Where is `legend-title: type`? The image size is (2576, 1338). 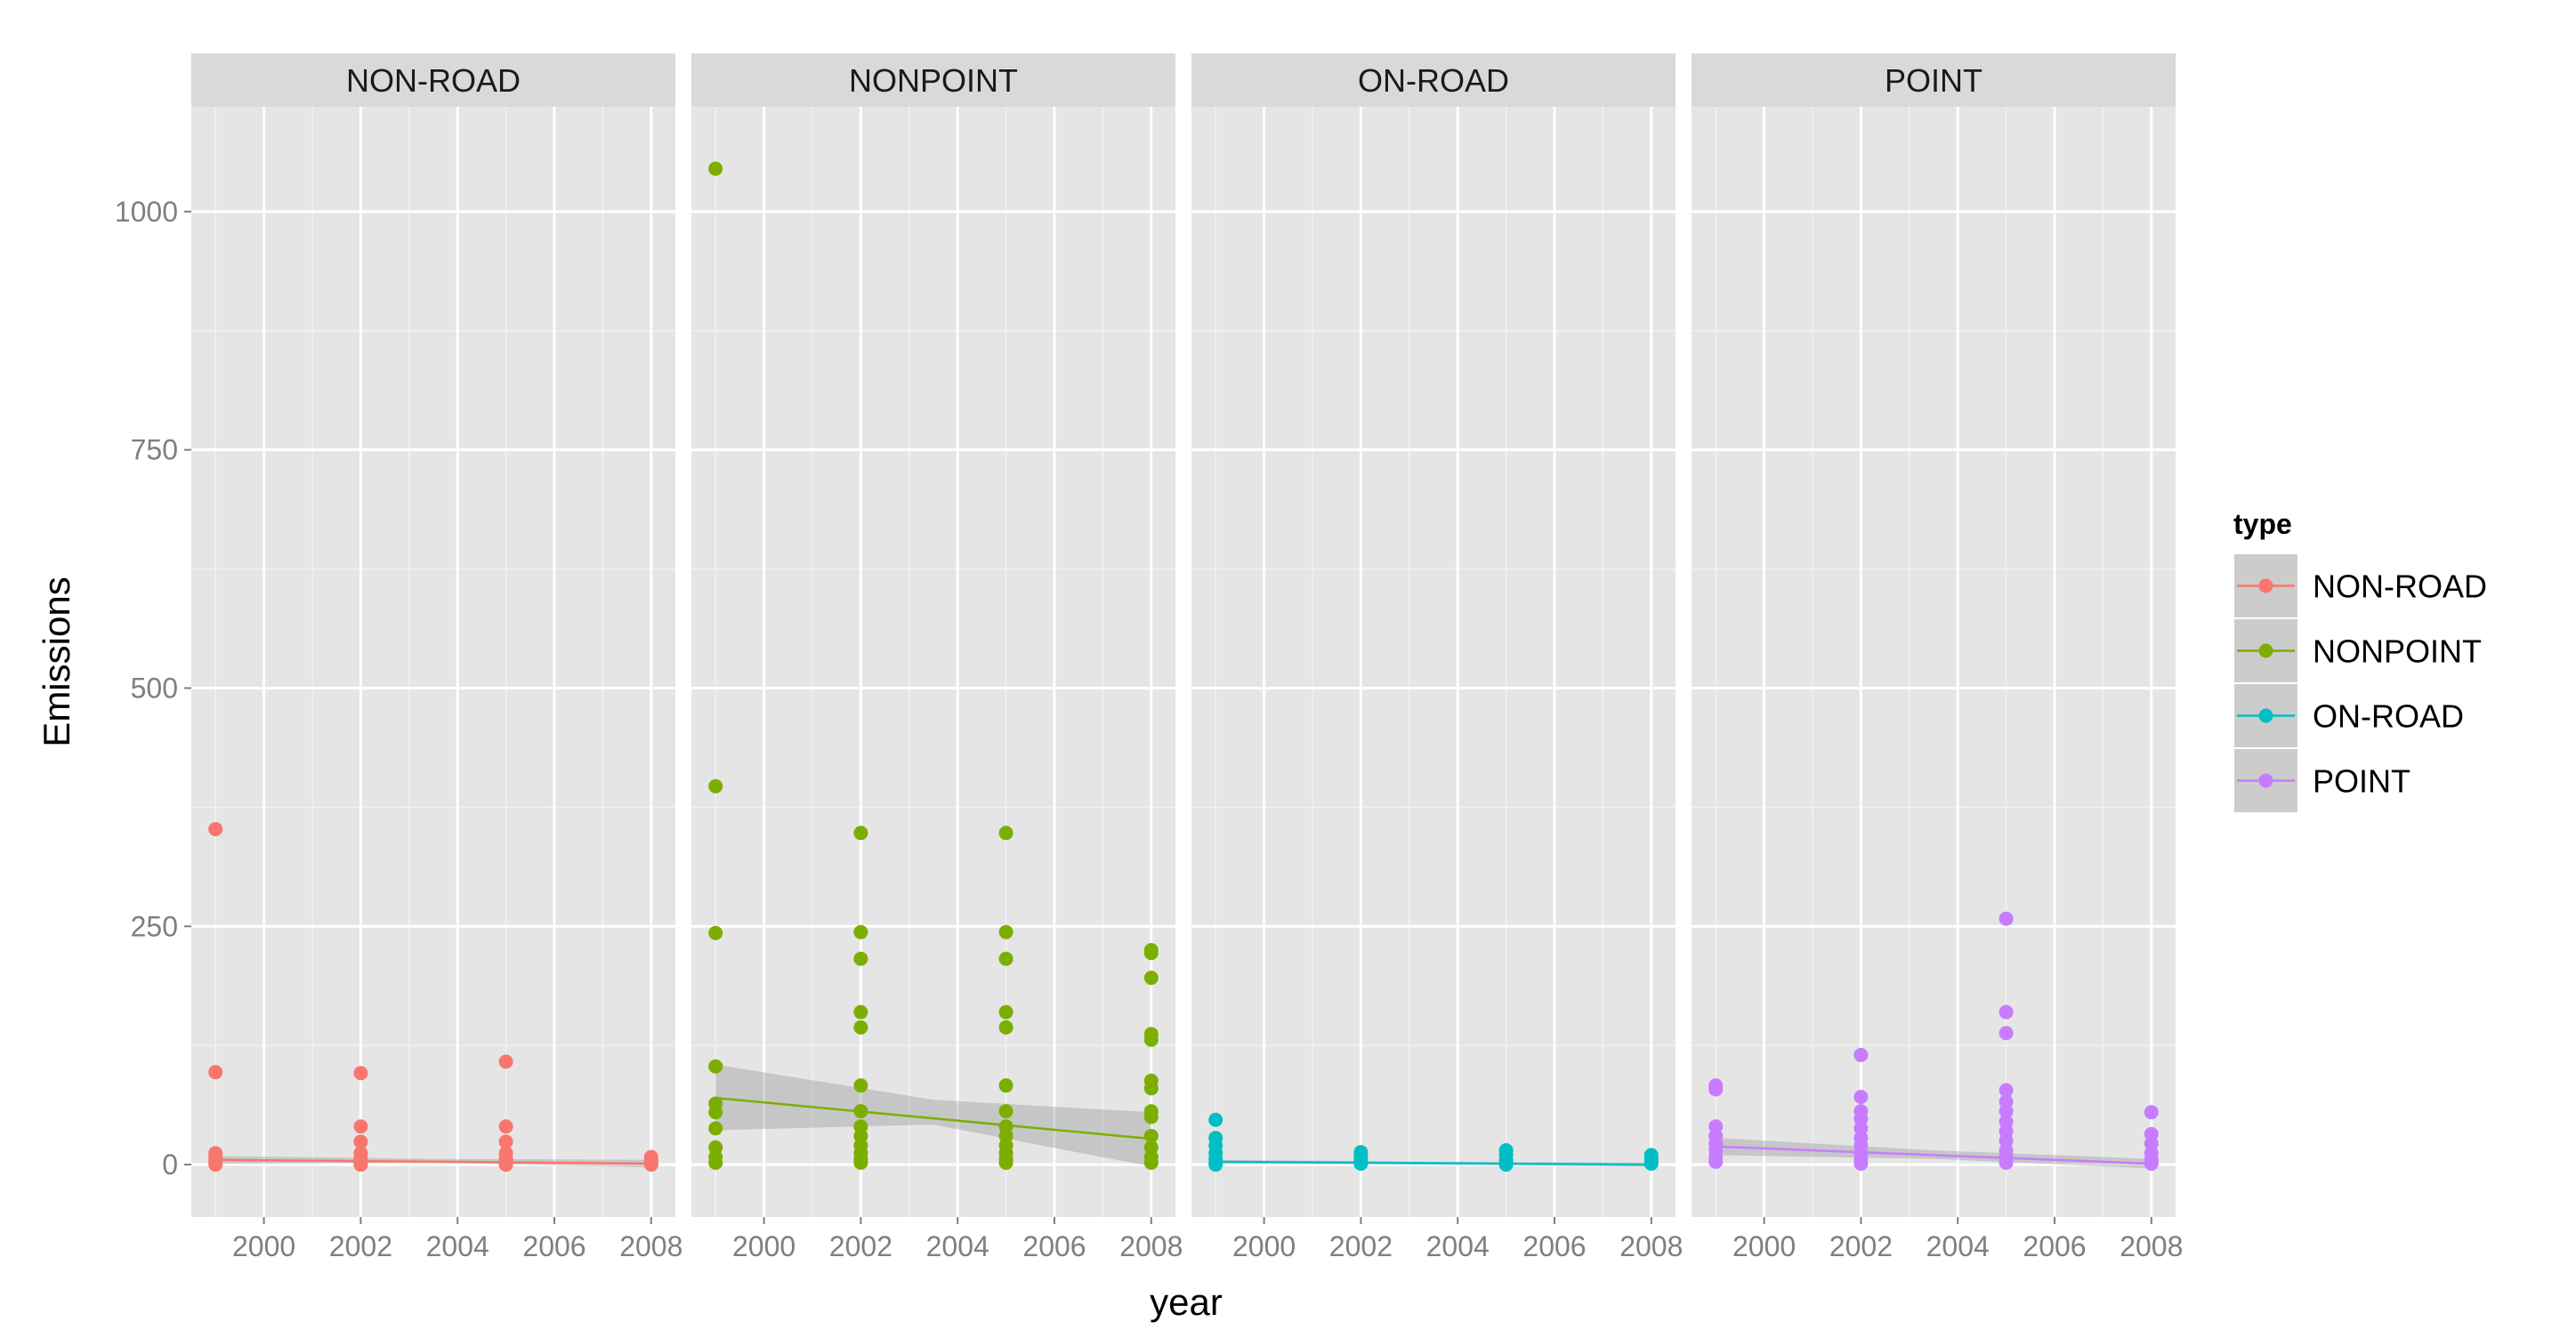
legend-title: type is located at coordinates (2262, 524).